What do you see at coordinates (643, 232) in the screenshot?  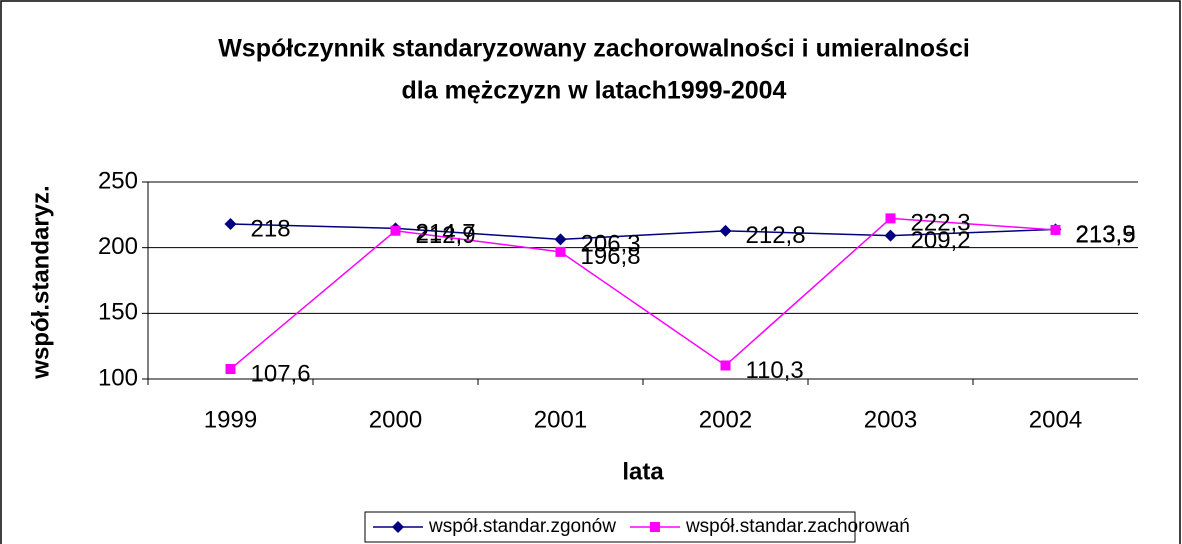 I see `line` at bounding box center [643, 232].